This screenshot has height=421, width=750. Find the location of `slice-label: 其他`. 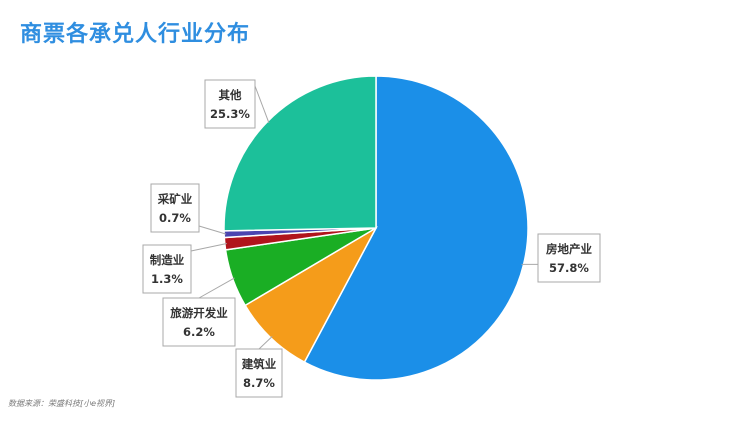

slice-label: 其他 is located at coordinates (230, 95).